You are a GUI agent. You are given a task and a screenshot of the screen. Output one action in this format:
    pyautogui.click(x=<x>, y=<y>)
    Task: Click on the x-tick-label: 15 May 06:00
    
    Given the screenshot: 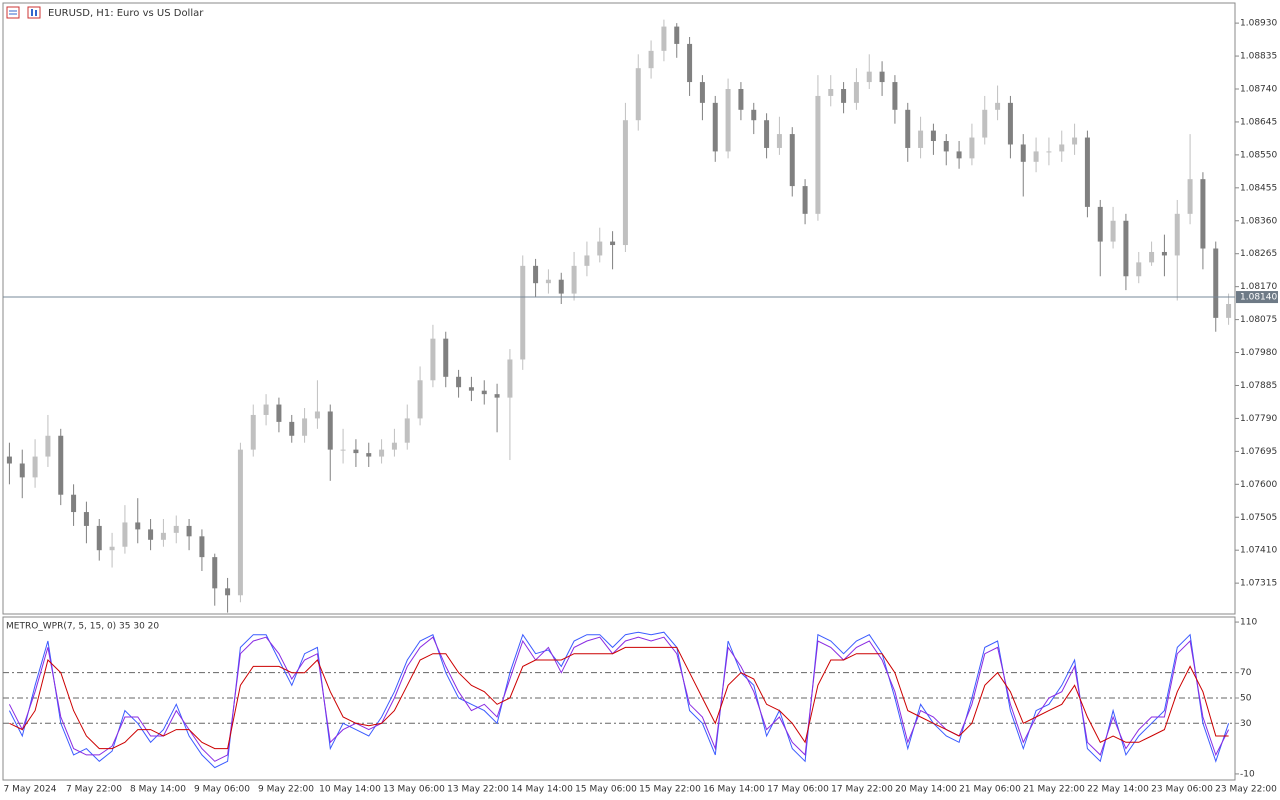 What is the action you would take?
    pyautogui.click(x=606, y=790)
    